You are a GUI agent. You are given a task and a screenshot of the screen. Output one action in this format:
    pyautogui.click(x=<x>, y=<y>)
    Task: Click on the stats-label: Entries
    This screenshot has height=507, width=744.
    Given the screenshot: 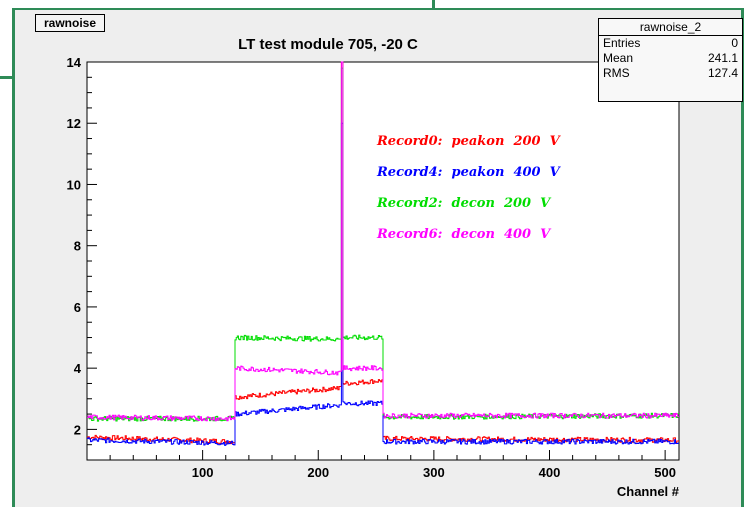 What is the action you would take?
    pyautogui.click(x=622, y=43)
    